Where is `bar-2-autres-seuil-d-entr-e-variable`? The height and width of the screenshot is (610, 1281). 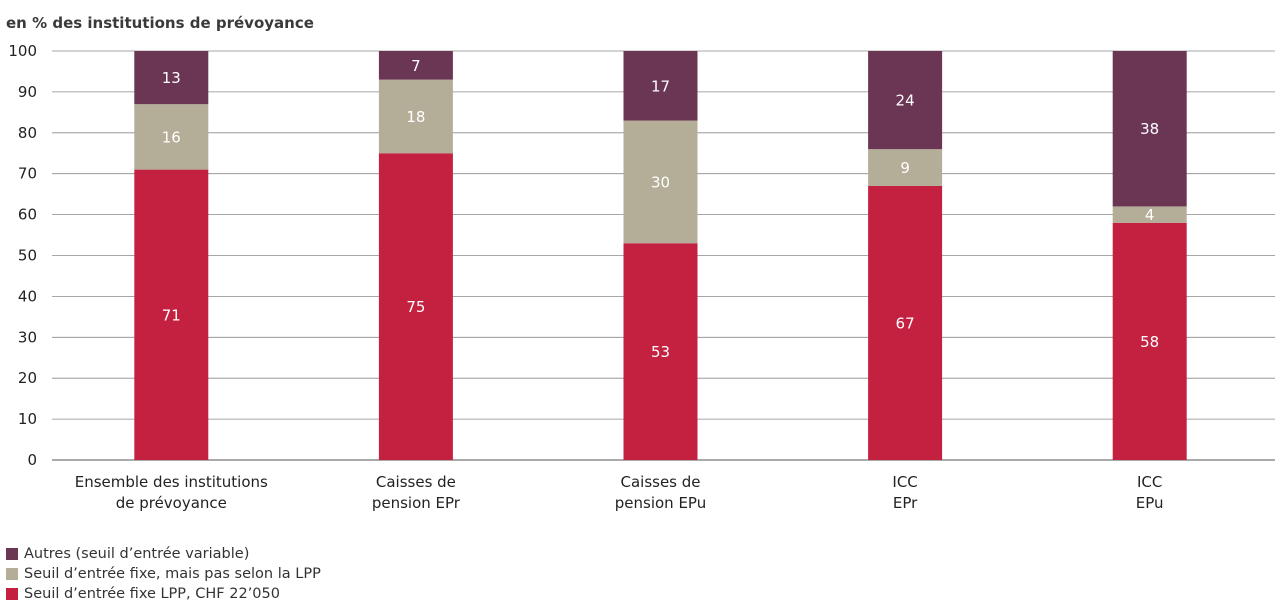 bar-2-autres-seuil-d-entr-e-variable is located at coordinates (660, 86).